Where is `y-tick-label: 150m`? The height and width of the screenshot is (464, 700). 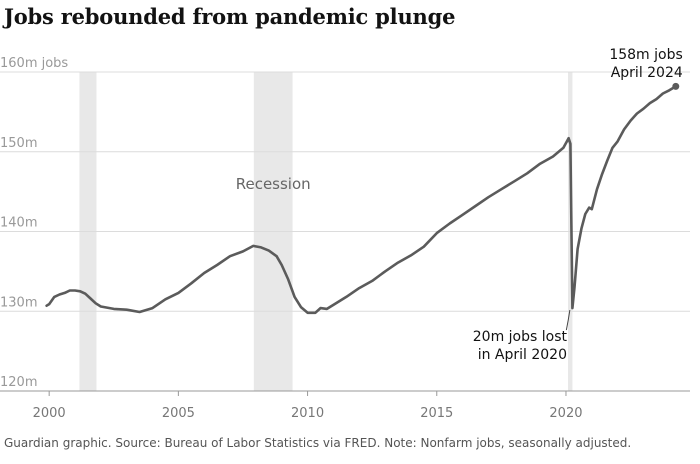 y-tick-label: 150m is located at coordinates (18, 143).